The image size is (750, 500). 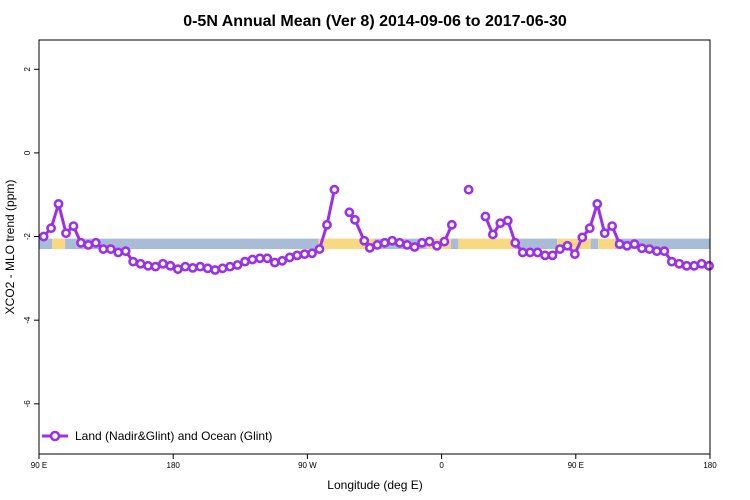 What do you see at coordinates (441, 465) in the screenshot?
I see `x-tick-label: 0` at bounding box center [441, 465].